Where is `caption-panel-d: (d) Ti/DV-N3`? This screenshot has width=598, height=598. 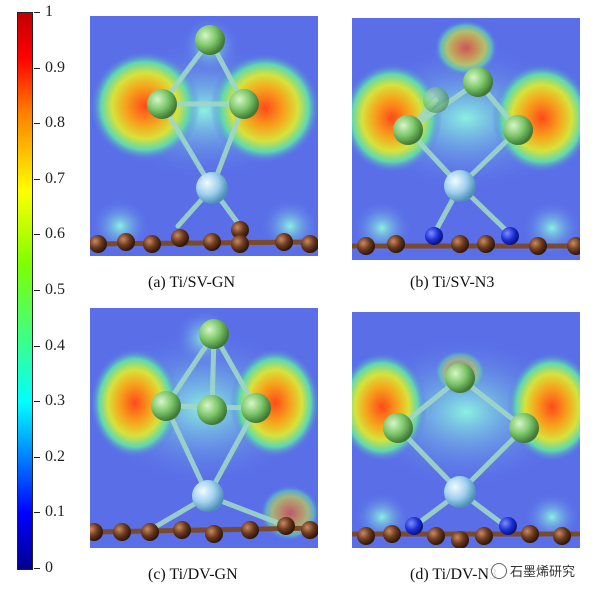
caption-panel-d: (d) Ti/DV-N3 is located at coordinates (453, 574).